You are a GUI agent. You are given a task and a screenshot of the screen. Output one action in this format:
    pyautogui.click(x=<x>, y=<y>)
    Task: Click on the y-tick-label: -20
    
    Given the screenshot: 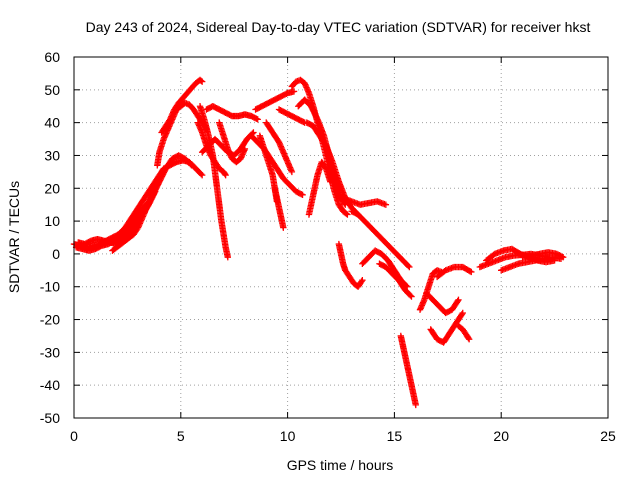 What is the action you would take?
    pyautogui.click(x=50, y=320)
    